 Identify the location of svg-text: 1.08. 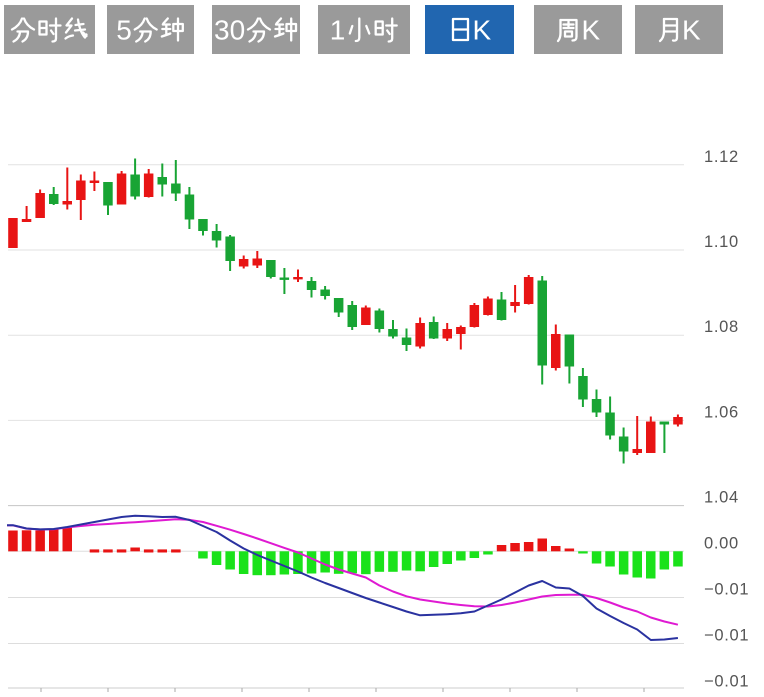
(721, 327).